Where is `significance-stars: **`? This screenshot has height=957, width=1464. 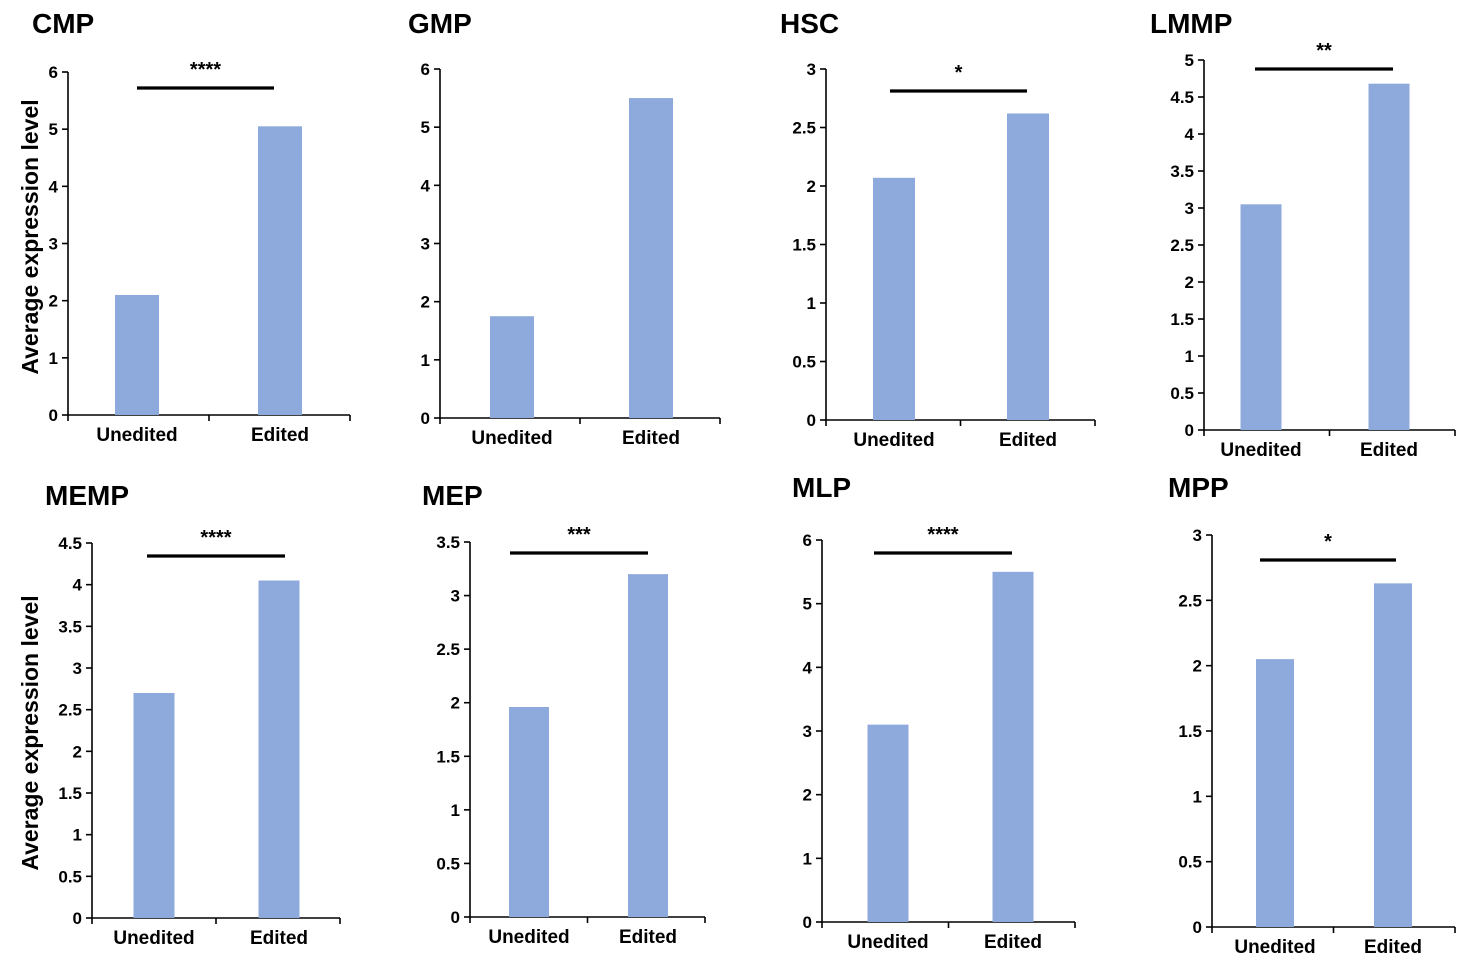
significance-stars: ** is located at coordinates (1324, 51).